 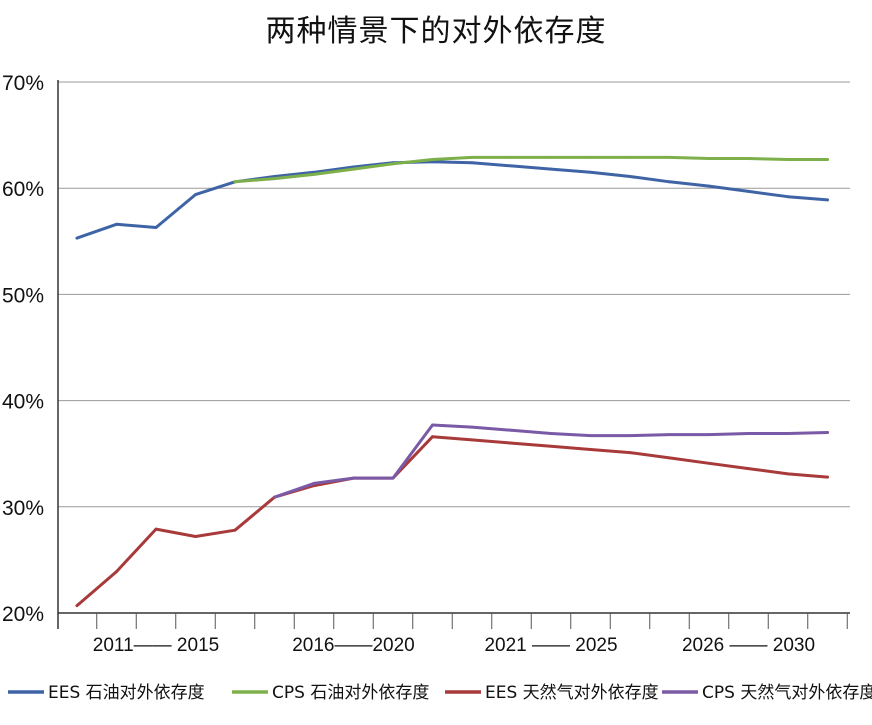 What do you see at coordinates (23, 508) in the screenshot?
I see `y-tick-label: 30%` at bounding box center [23, 508].